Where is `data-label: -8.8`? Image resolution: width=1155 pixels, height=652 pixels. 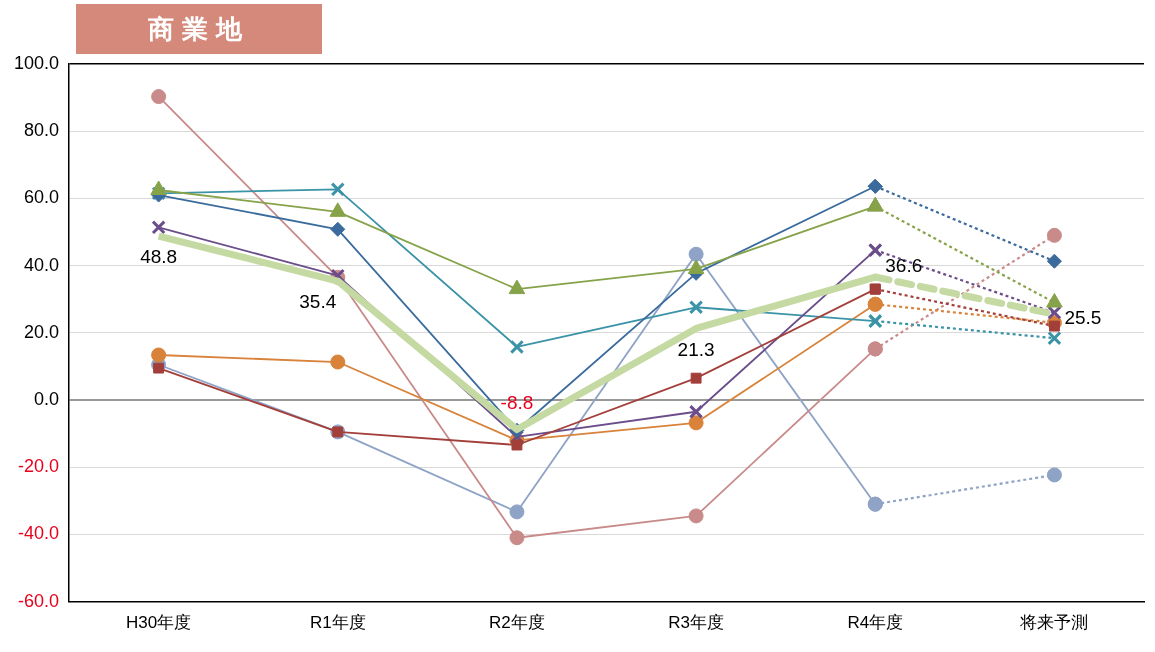
data-label: -8.8 is located at coordinates (517, 402).